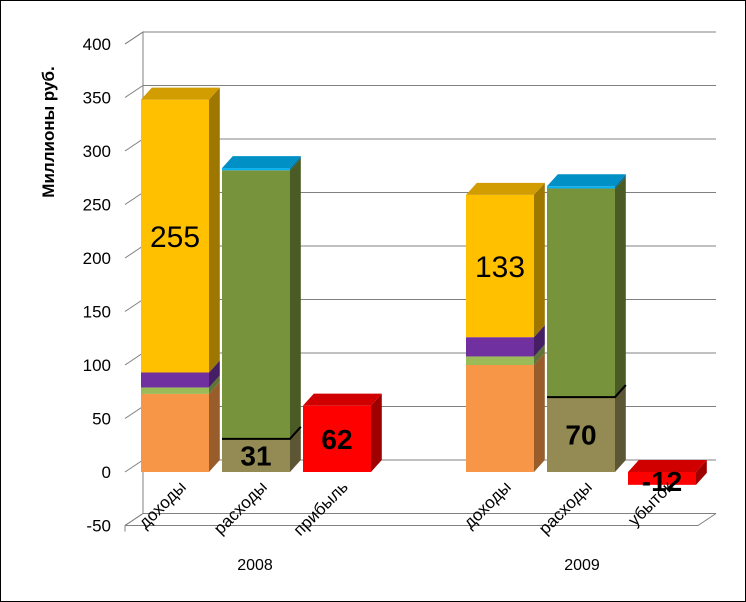  I want to click on category-label: доходы, so click(487, 504).